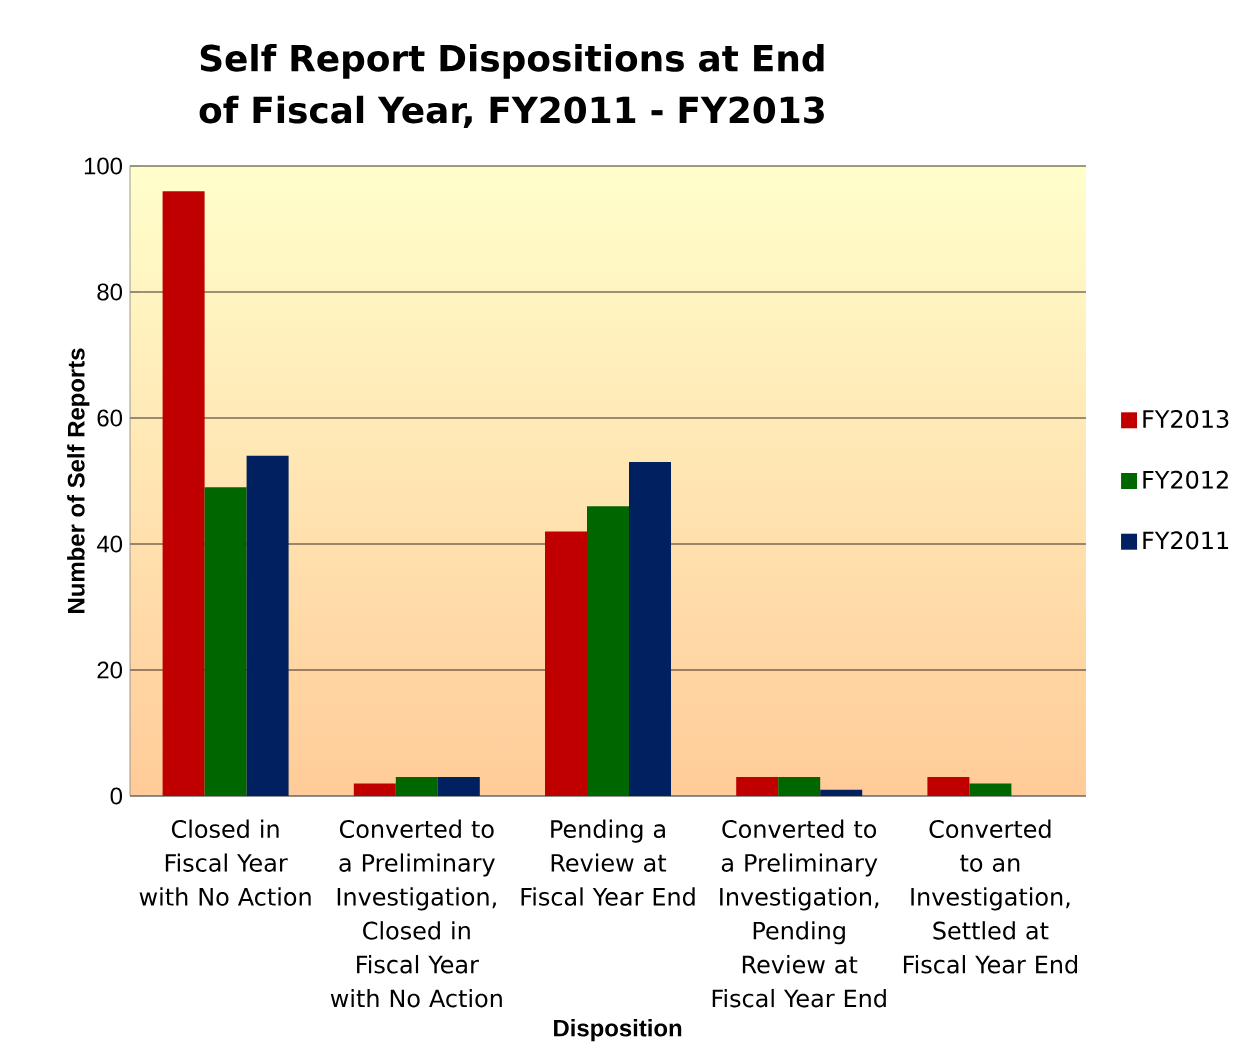  I want to click on x-tick-label: Pending a Review at Fiscal Year End, so click(608, 862).